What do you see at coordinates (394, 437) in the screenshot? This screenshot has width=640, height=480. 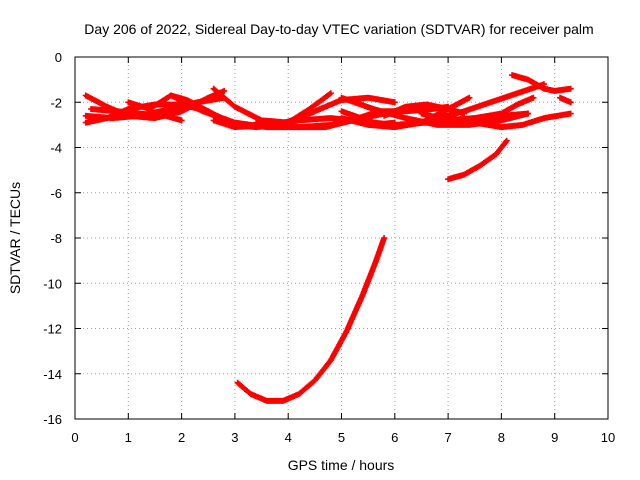 I see `x-tick-label: 6` at bounding box center [394, 437].